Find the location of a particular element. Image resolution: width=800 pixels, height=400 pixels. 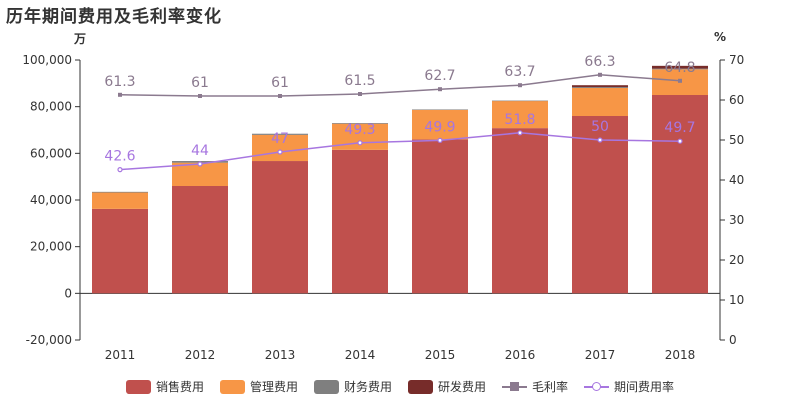

data-label: 63.7 is located at coordinates (519, 72).